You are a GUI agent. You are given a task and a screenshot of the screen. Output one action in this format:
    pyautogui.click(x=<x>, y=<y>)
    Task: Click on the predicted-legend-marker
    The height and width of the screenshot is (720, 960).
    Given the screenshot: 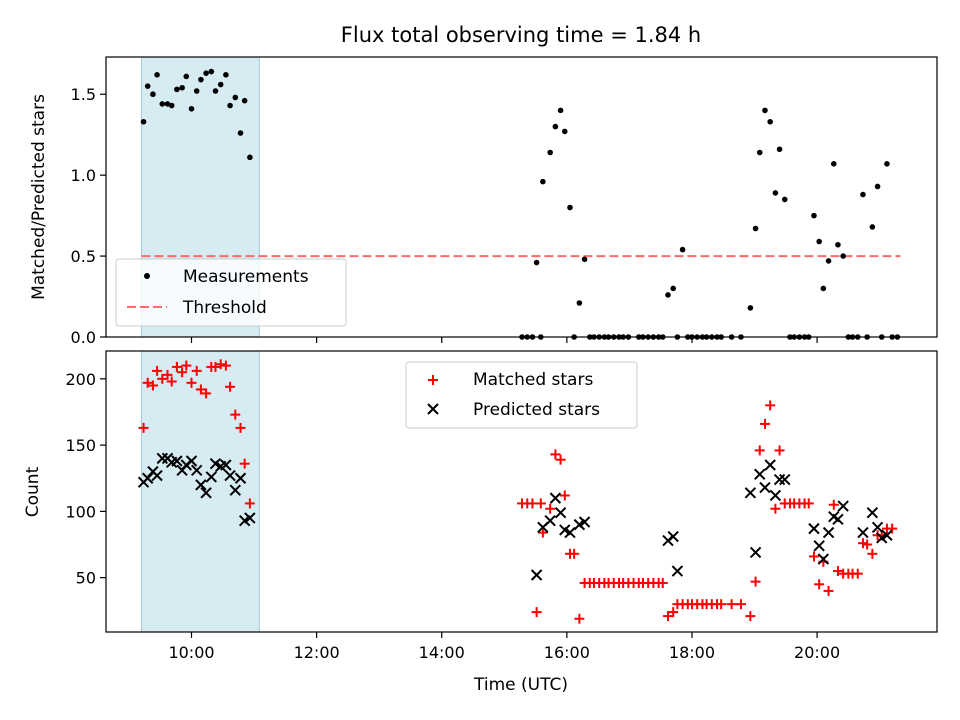 What is the action you would take?
    pyautogui.click(x=433, y=409)
    